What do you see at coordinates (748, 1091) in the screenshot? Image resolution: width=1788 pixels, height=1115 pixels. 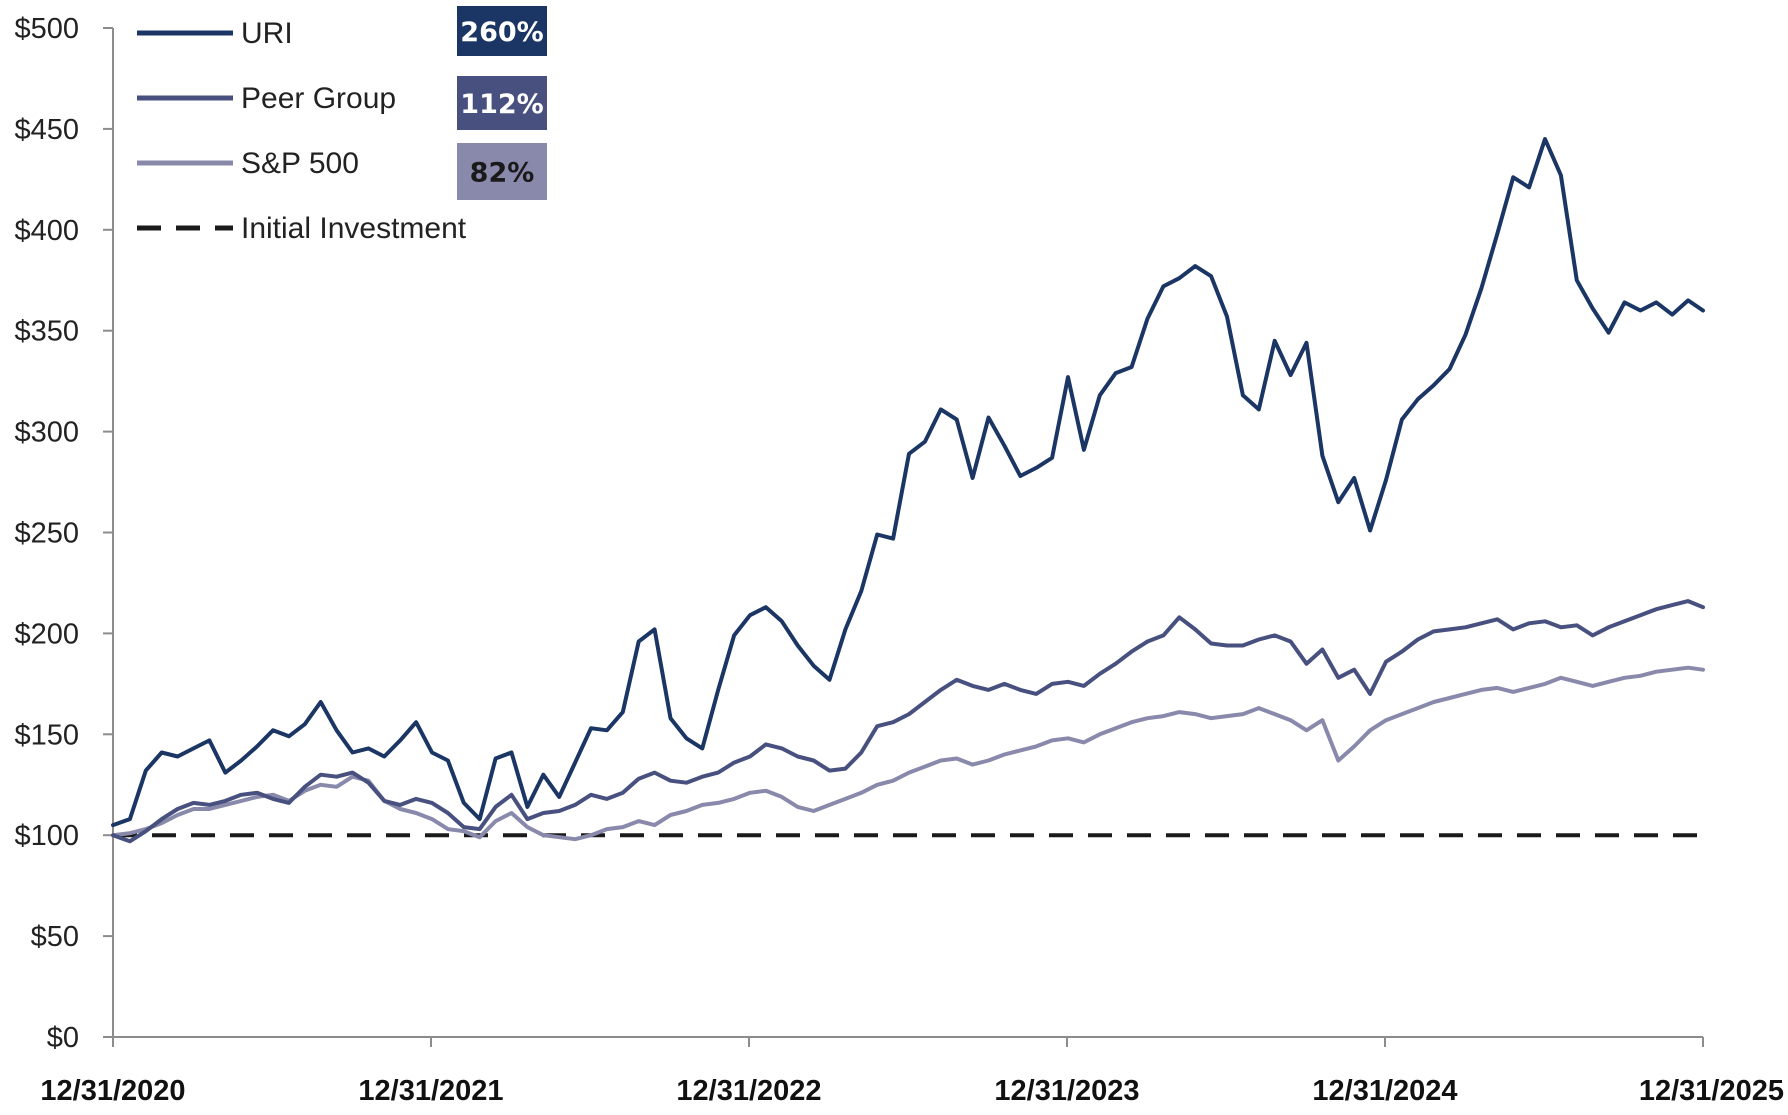 I see `x-tick-label: 12/31/2022` at bounding box center [748, 1091].